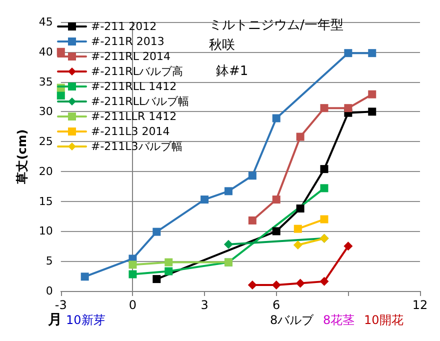 This screenshot has width=440, height=341. What do you see at coordinates (124, 26) in the screenshot?
I see `legend-label: #-211 2012` at bounding box center [124, 26].